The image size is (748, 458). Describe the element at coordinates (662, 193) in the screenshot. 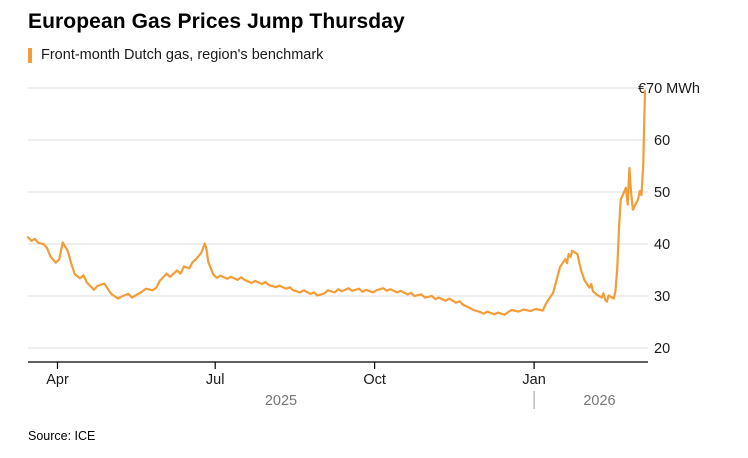

I see `y-axis-tick-label: 50` at that location.